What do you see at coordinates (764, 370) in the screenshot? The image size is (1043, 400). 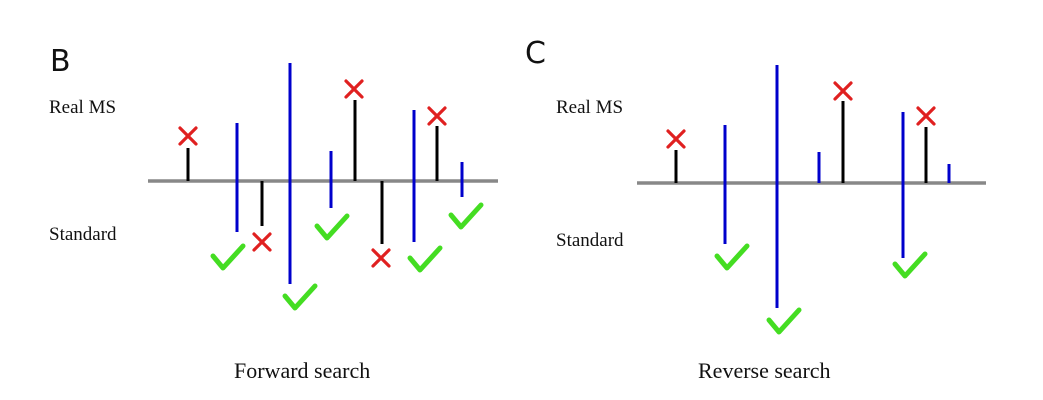 I see `panel-c-caption: Reverse search` at bounding box center [764, 370].